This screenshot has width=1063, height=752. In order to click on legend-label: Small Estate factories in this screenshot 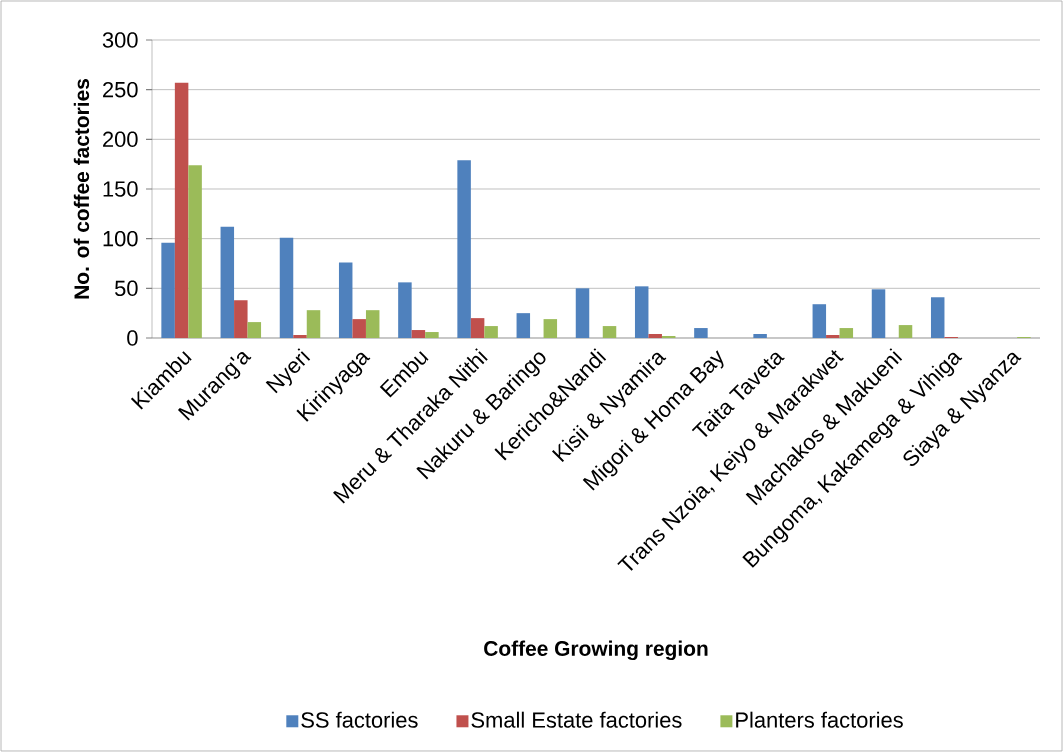, I will do `click(576, 719)`.